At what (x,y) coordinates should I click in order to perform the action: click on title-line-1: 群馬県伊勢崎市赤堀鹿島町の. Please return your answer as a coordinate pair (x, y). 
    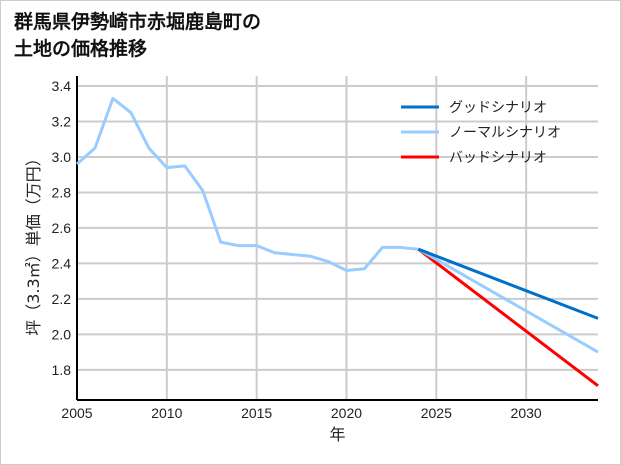
    Looking at the image, I should click on (138, 22).